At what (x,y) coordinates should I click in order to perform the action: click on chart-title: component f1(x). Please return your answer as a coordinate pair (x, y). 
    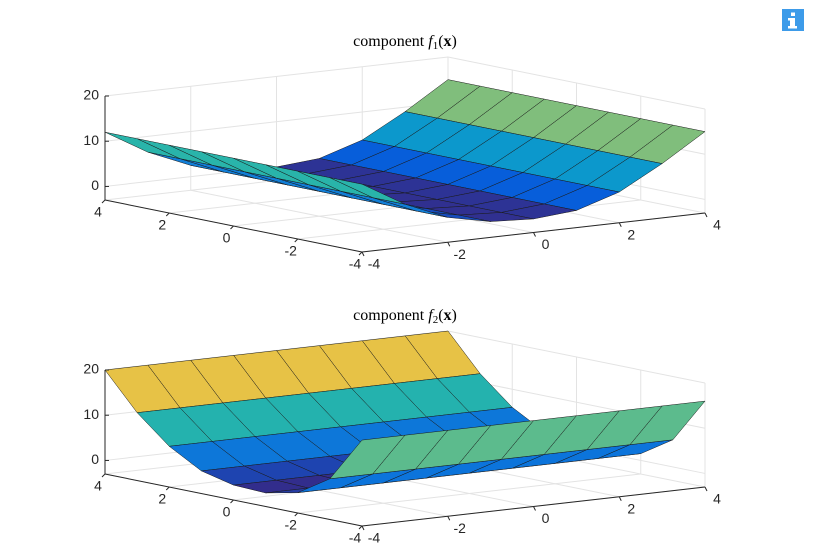
    Looking at the image, I should click on (405, 42).